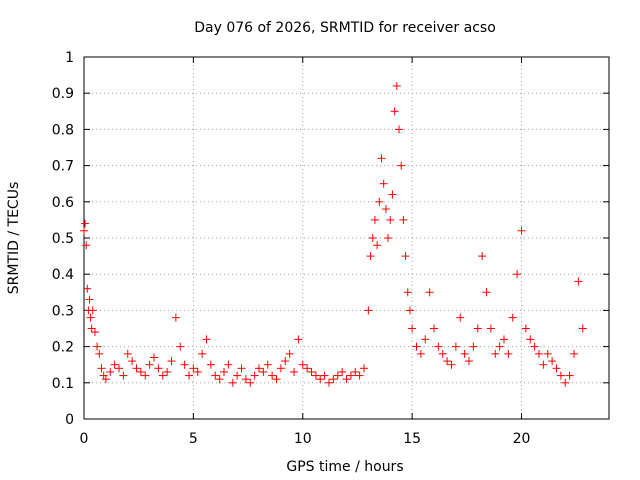 Image resolution: width=640 pixels, height=480 pixels. Describe the element at coordinates (14, 238) in the screenshot. I see `y-axis-label: SRMTID / TECUs` at that location.